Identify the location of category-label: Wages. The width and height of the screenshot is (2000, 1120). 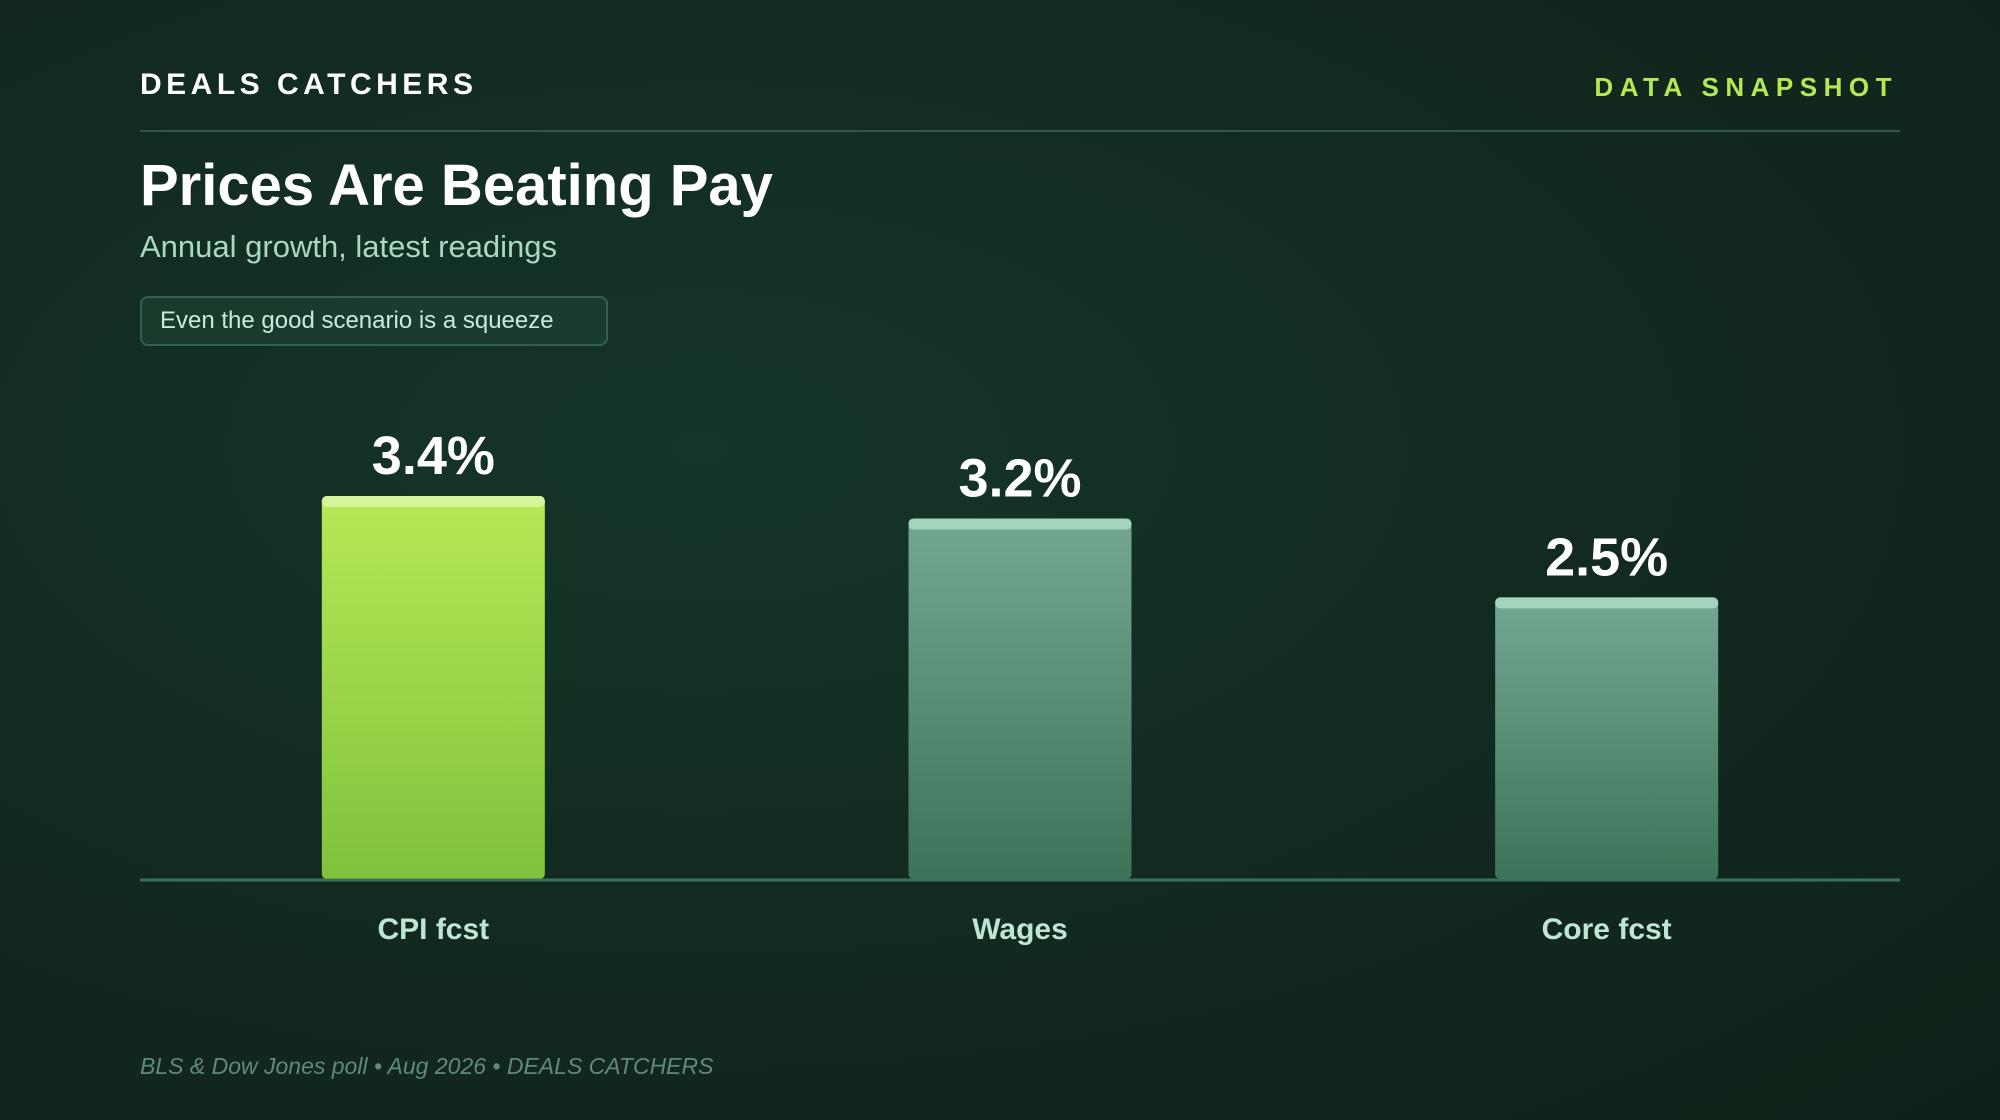
(1020, 929).